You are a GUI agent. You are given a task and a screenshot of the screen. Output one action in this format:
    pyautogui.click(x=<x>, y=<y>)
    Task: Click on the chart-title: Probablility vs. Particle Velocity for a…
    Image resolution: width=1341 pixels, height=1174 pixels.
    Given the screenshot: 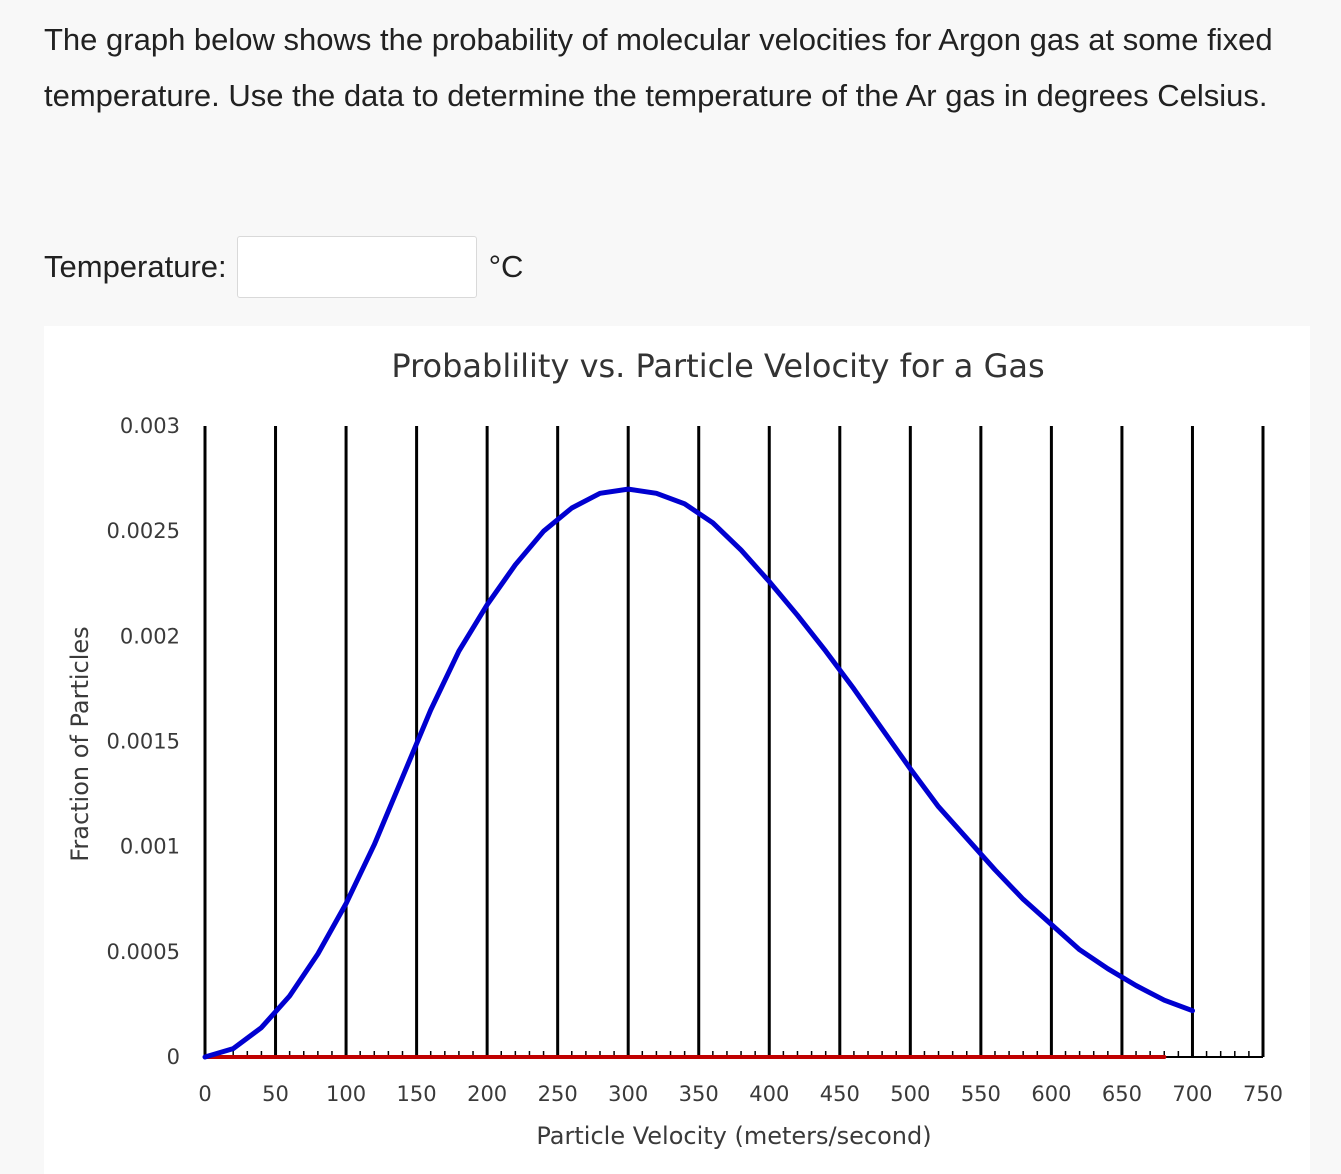 What is the action you would take?
    pyautogui.click(x=717, y=366)
    